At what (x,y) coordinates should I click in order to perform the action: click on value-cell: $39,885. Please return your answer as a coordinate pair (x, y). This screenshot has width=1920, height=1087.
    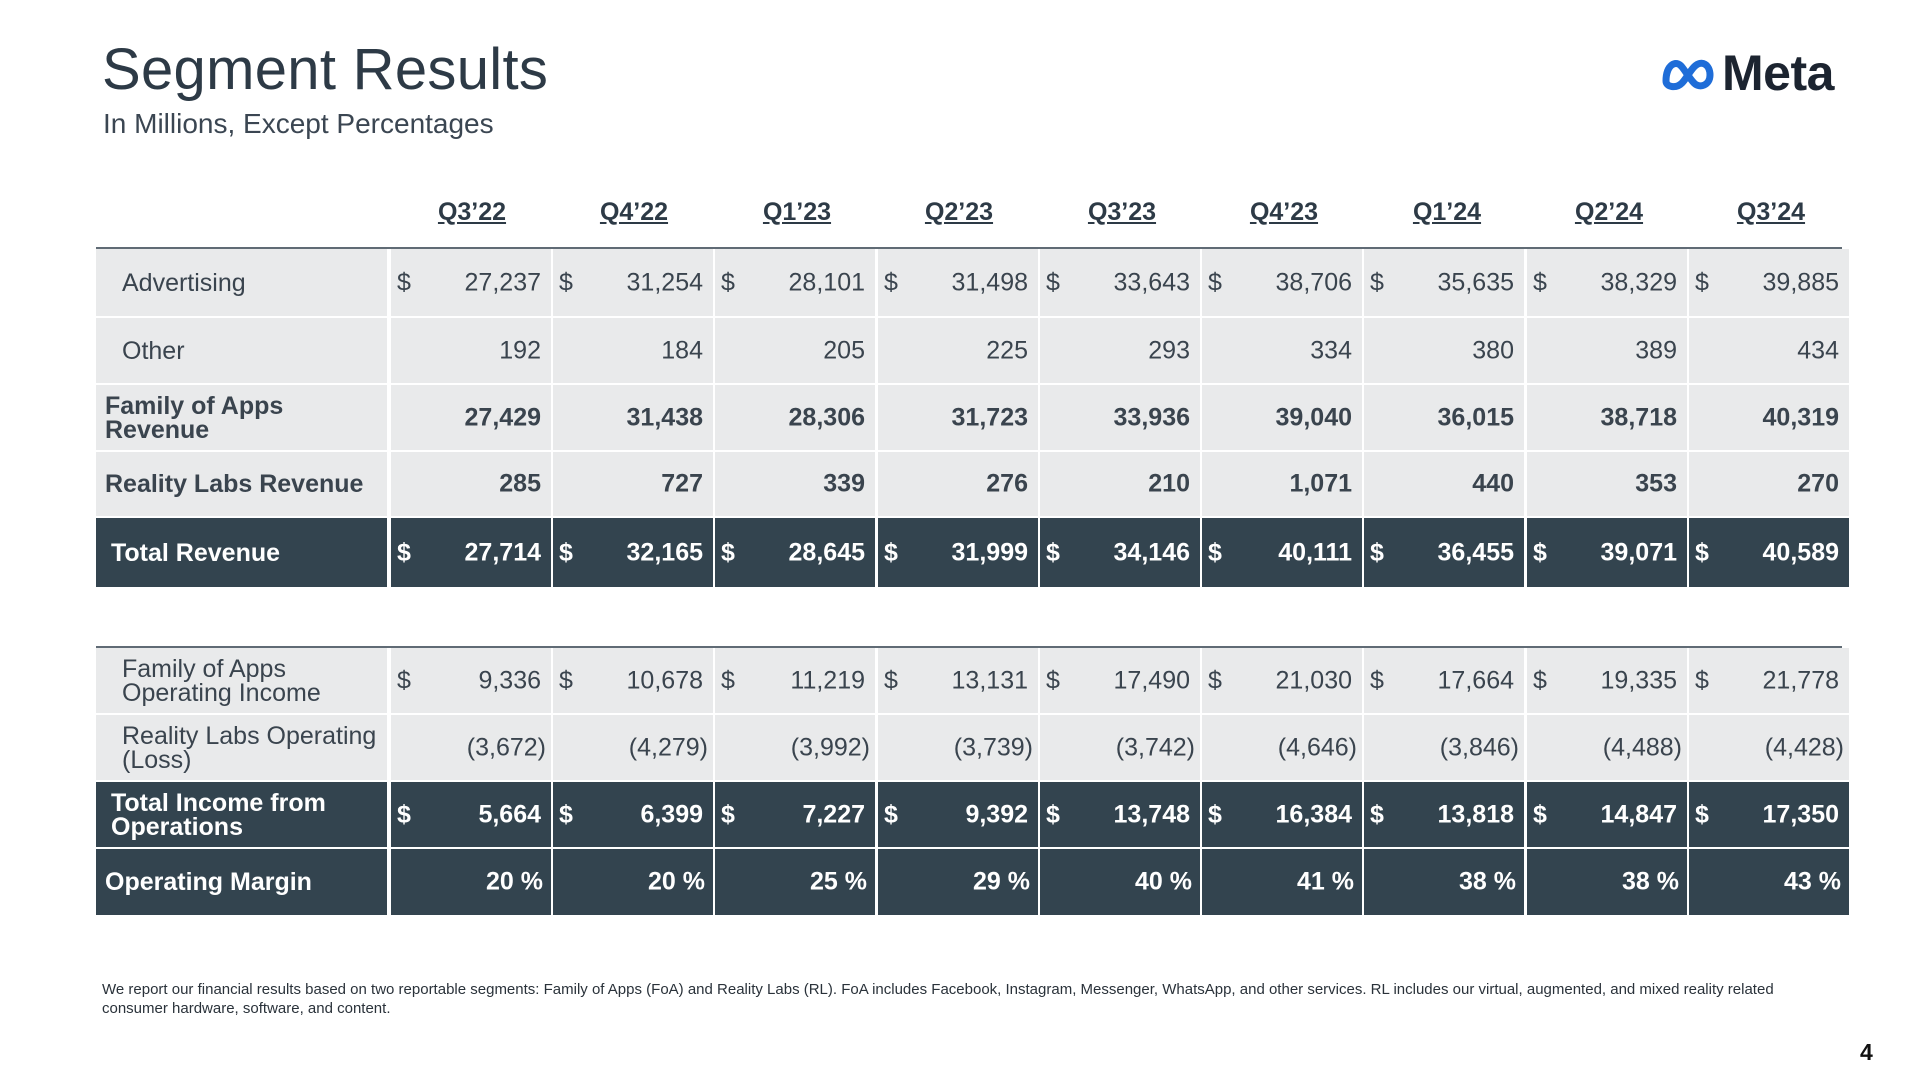
    Looking at the image, I should click on (1769, 282).